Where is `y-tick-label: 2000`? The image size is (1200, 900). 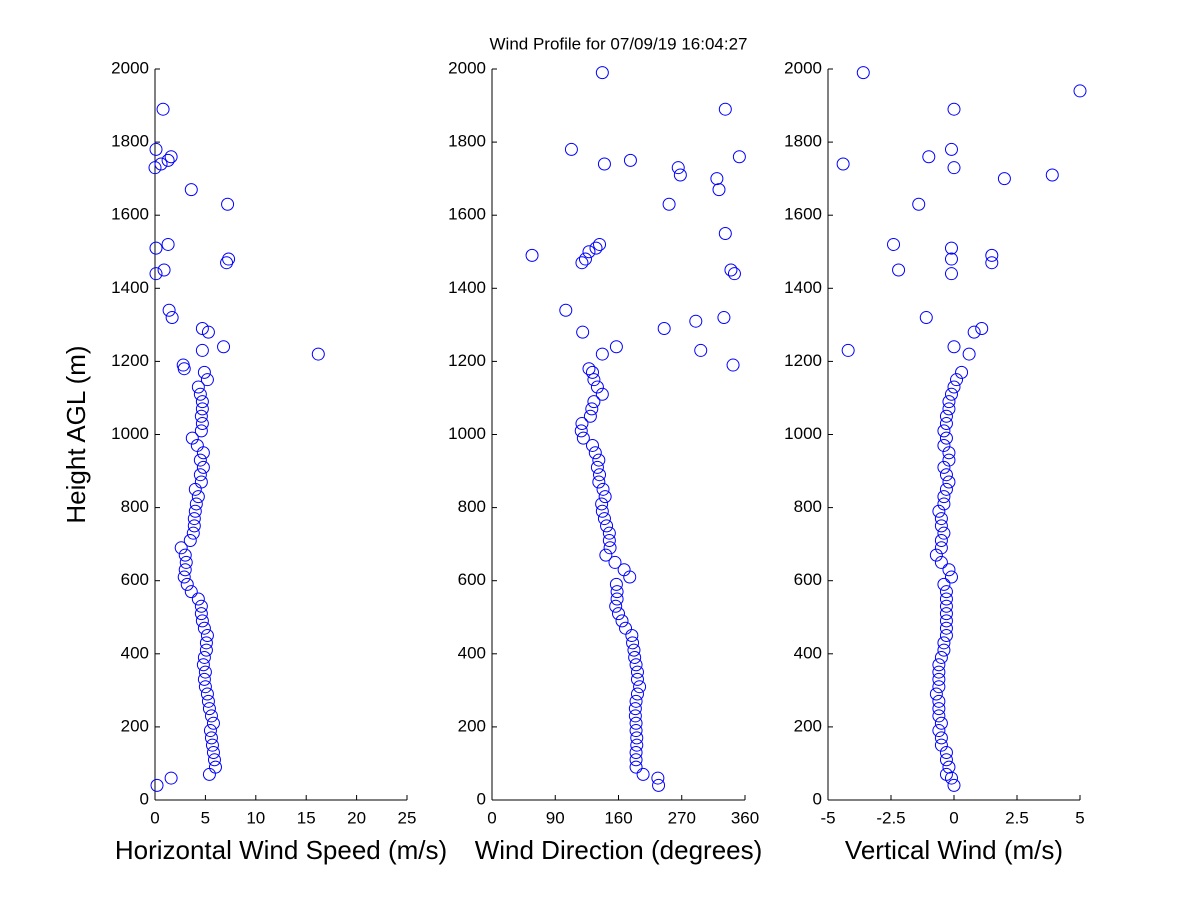
y-tick-label: 2000 is located at coordinates (467, 67).